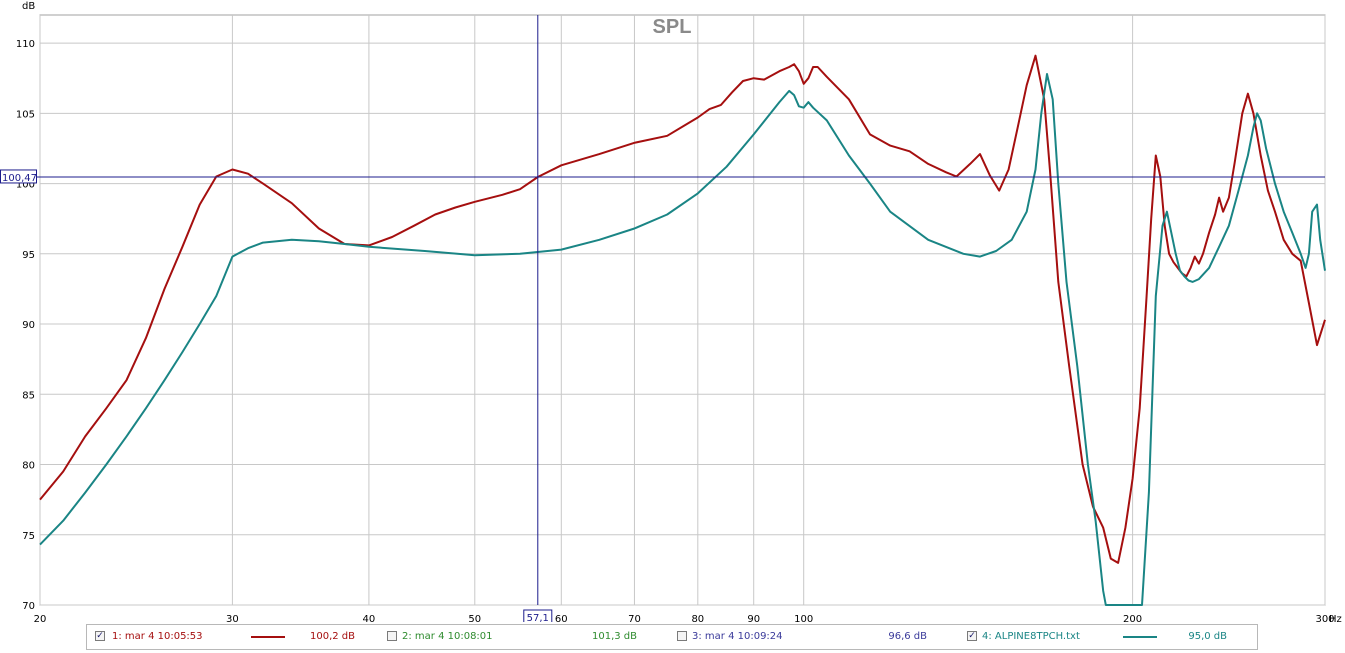  Describe the element at coordinates (1335, 618) in the screenshot. I see `x-axis-unit: Hz` at that location.